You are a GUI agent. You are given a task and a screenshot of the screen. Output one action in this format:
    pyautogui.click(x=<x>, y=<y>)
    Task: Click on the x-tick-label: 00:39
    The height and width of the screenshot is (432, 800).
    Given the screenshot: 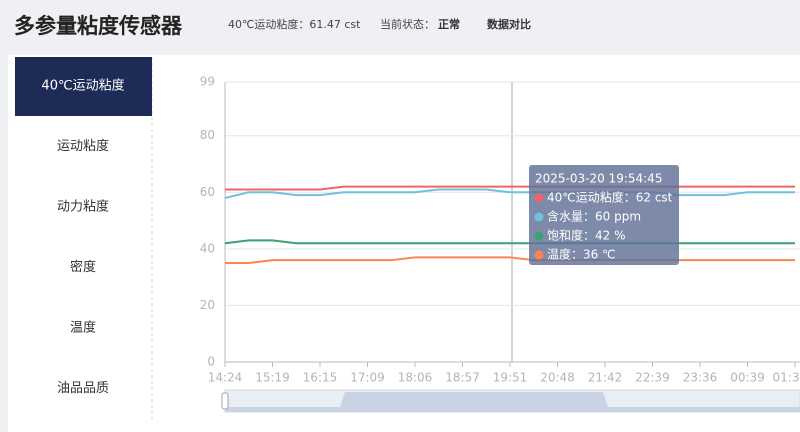 What is the action you would take?
    pyautogui.click(x=747, y=378)
    